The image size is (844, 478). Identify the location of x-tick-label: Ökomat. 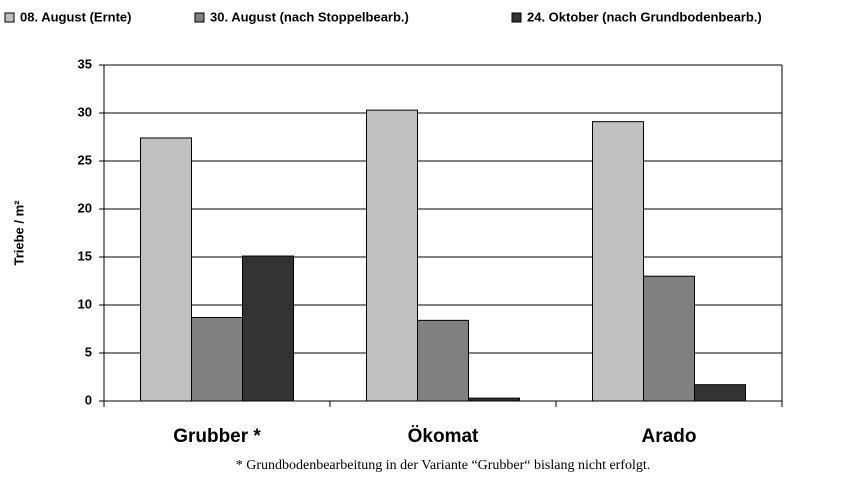
(443, 436).